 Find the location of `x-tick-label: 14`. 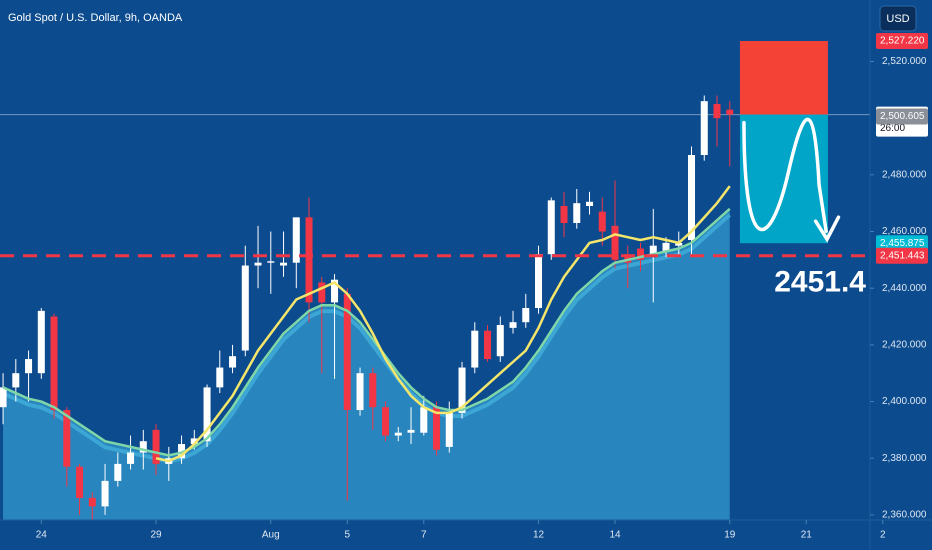

x-tick-label: 14 is located at coordinates (615, 535).